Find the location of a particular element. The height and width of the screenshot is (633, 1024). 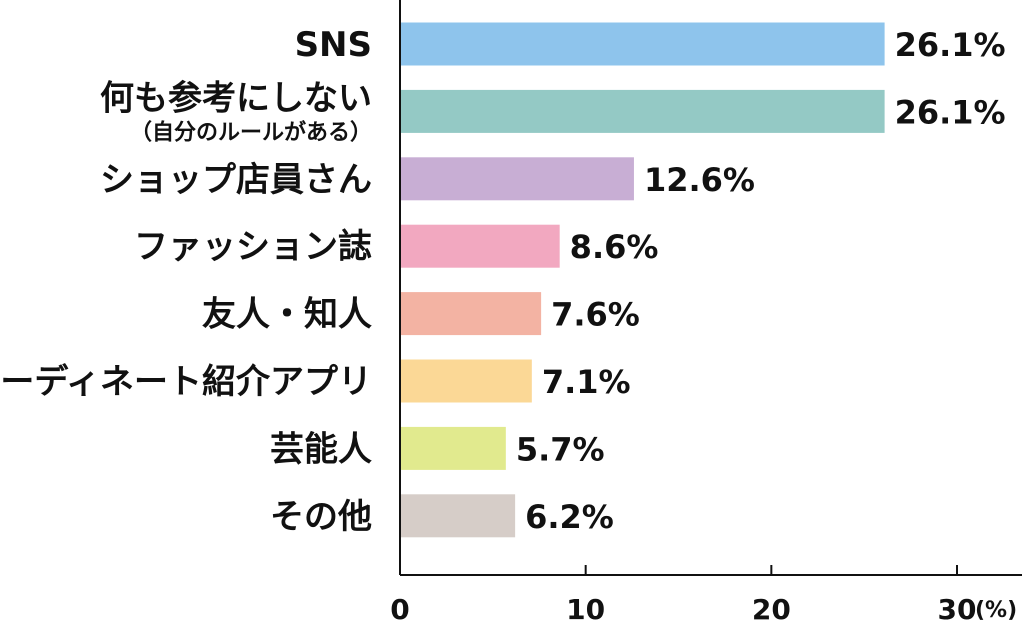

value-label-2: 12.6% is located at coordinates (699, 180).